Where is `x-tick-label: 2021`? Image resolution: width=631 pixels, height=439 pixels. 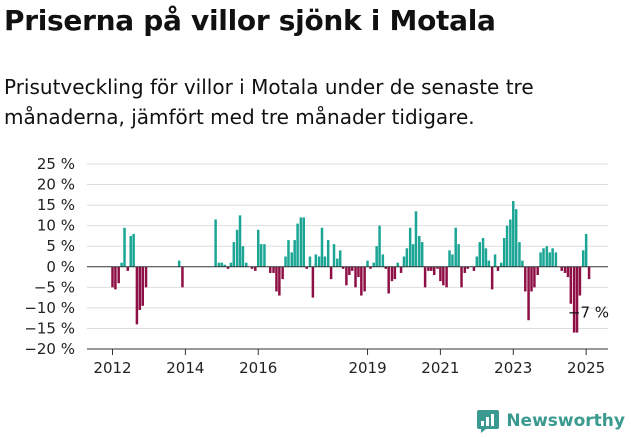
x-tick-label: 2021 is located at coordinates (440, 368).